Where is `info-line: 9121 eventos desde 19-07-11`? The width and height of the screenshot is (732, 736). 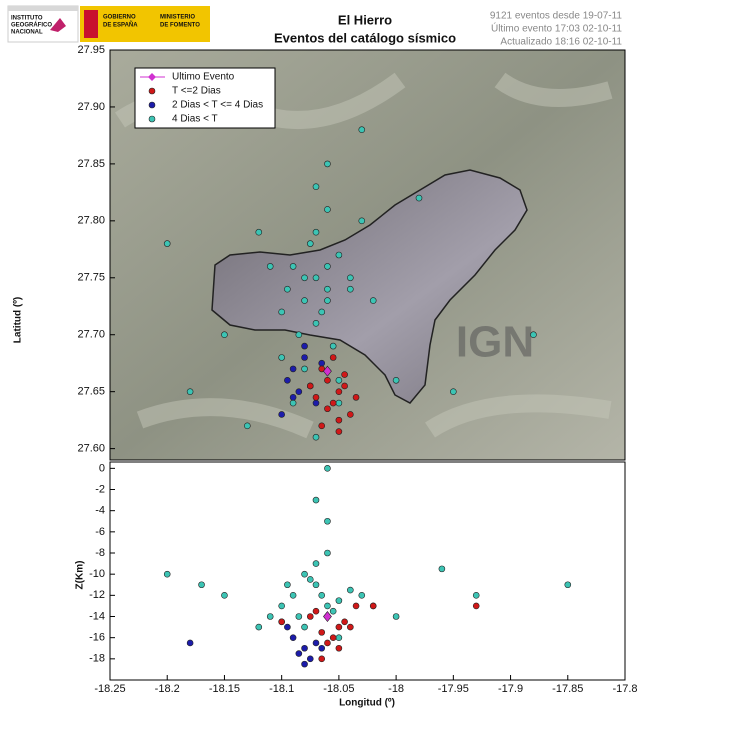 info-line: 9121 eventos desde 19-07-11 is located at coordinates (556, 16).